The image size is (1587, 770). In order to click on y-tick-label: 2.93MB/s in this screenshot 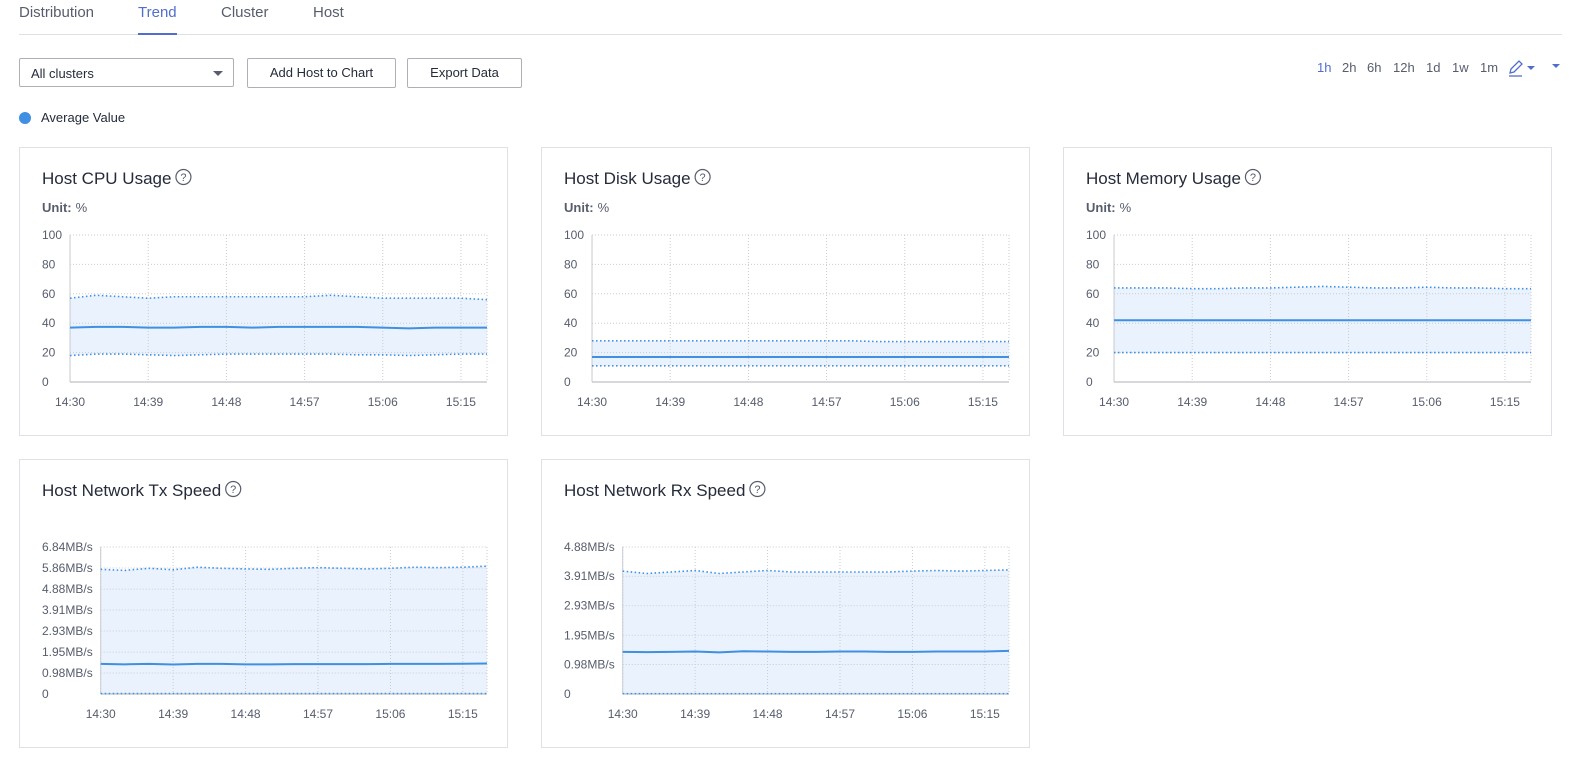, I will do `click(67, 631)`.